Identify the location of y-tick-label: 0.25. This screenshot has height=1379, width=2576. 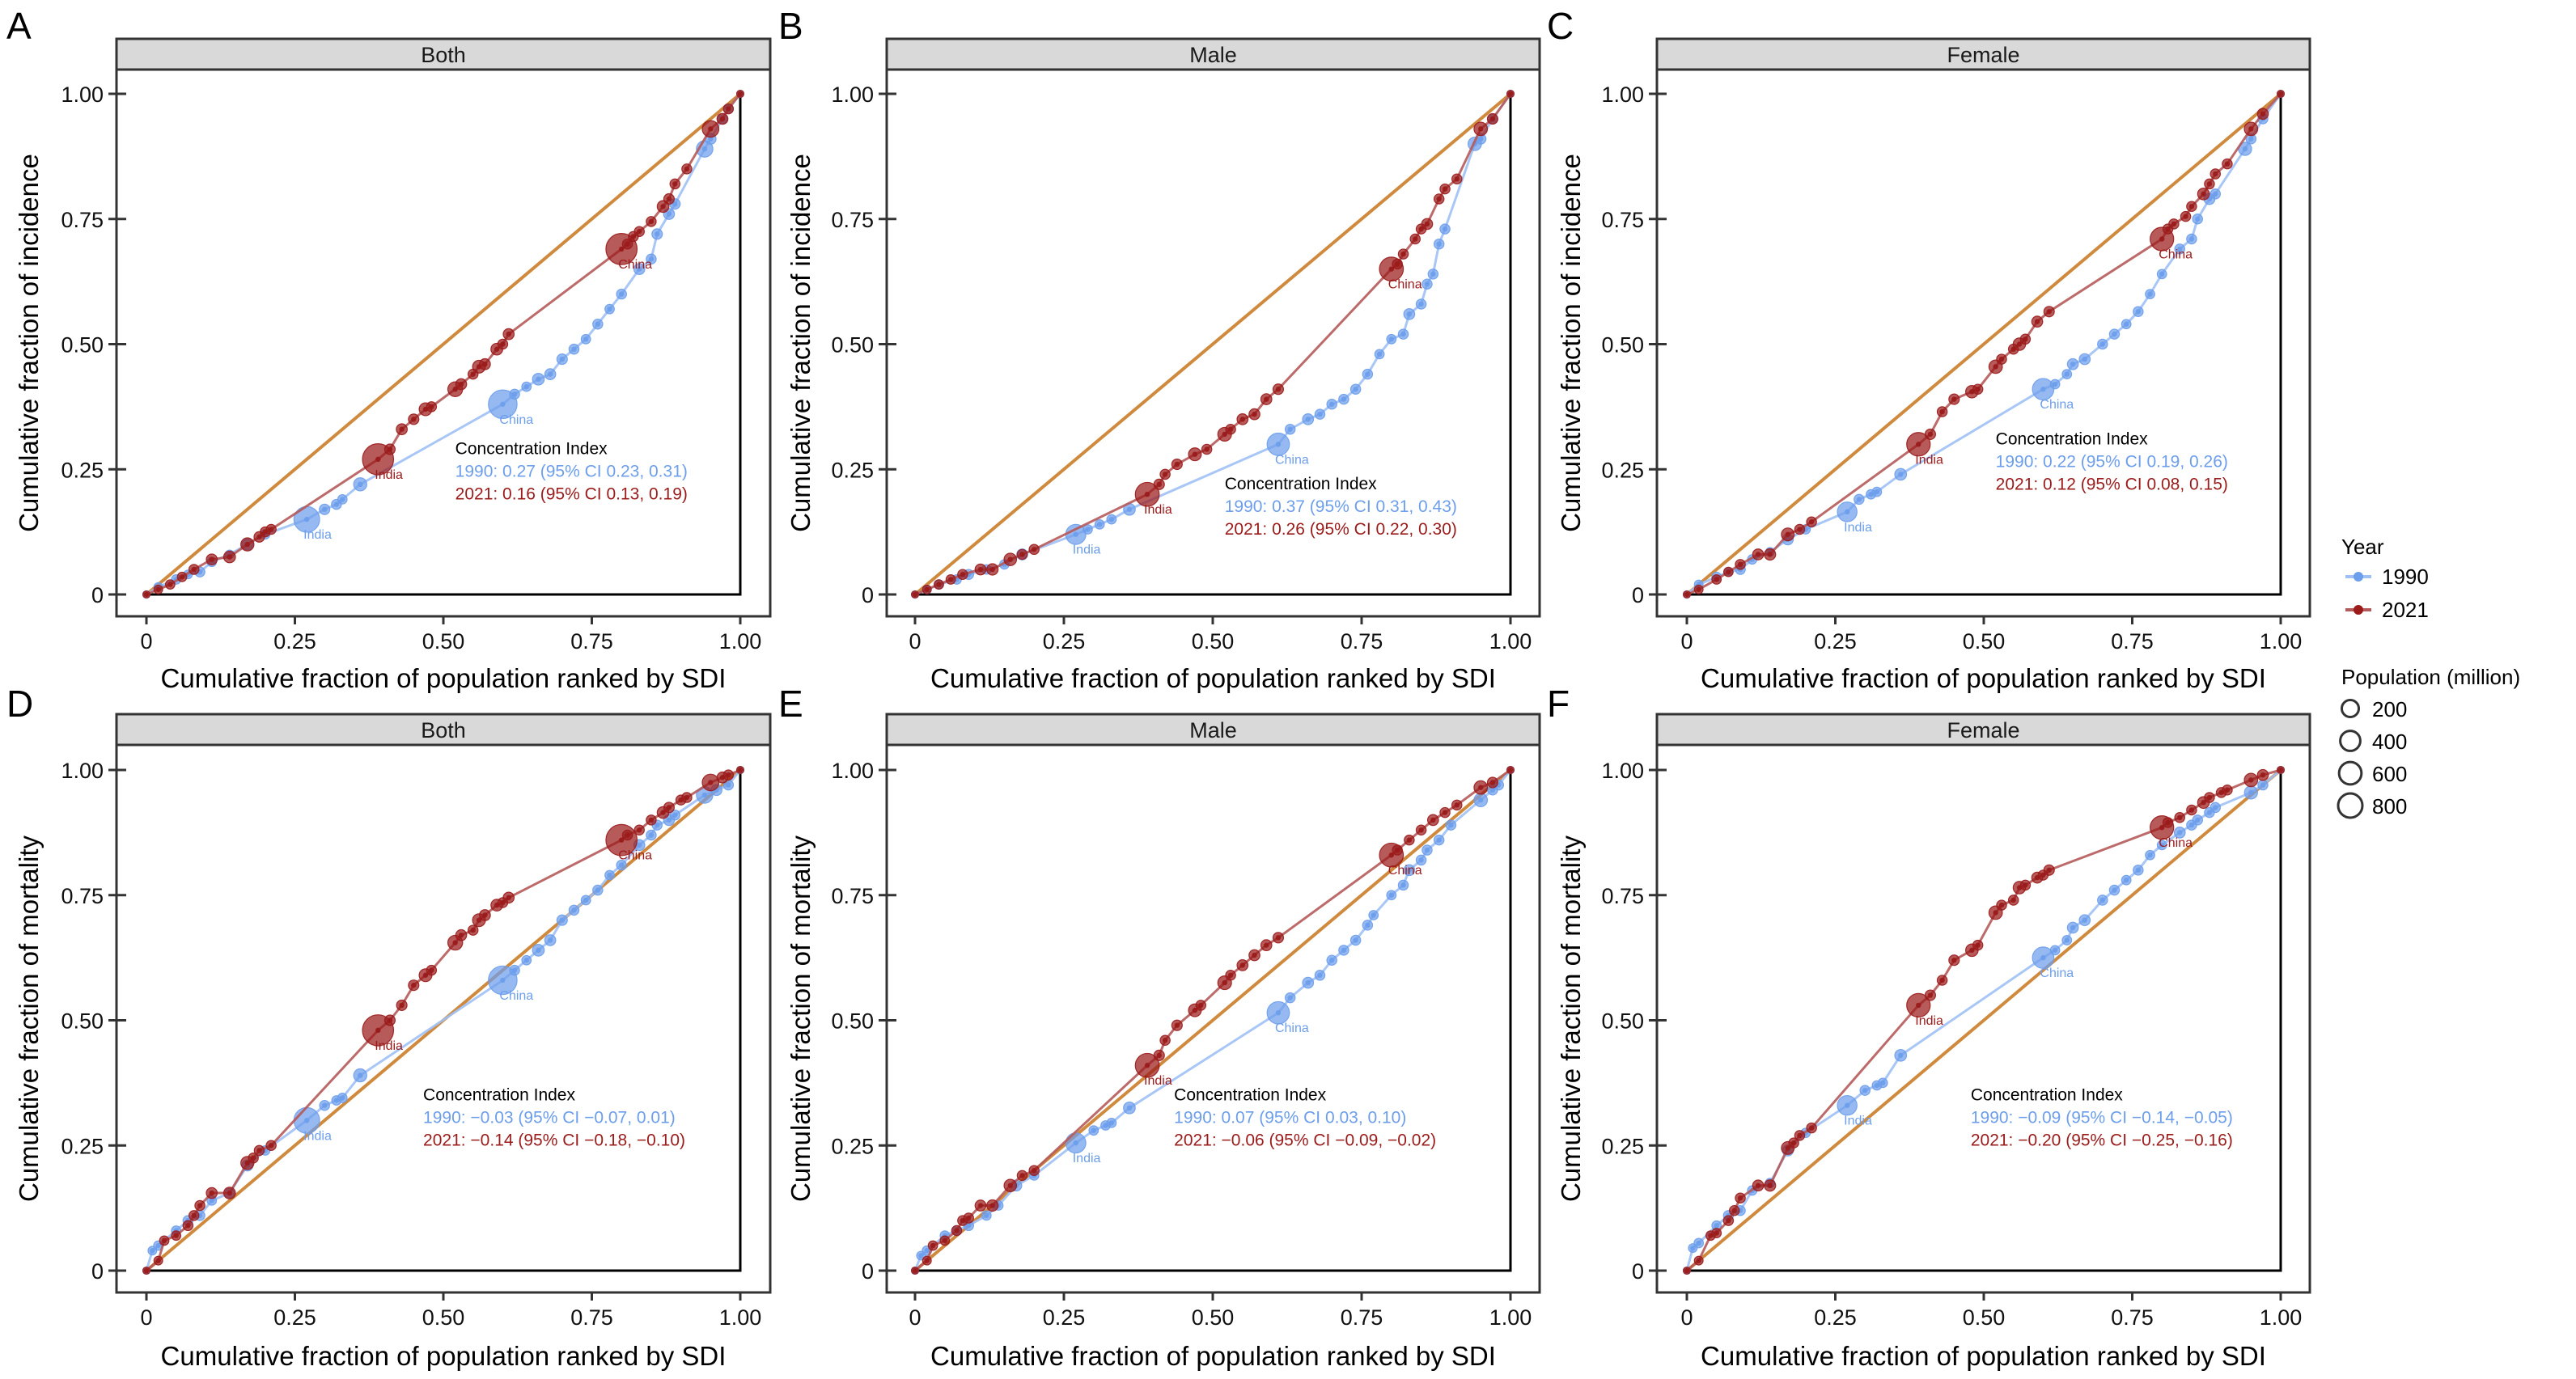
(1622, 1146).